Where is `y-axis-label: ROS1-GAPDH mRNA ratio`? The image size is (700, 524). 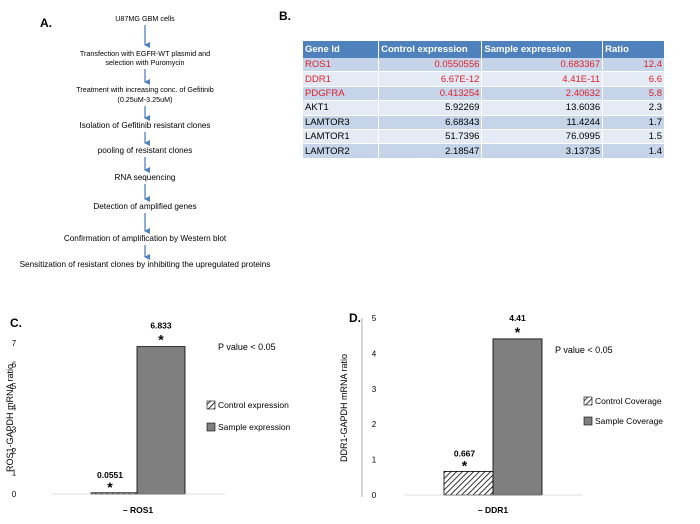
y-axis-label: ROS1-GAPDH mRNA ratio is located at coordinates (10, 418).